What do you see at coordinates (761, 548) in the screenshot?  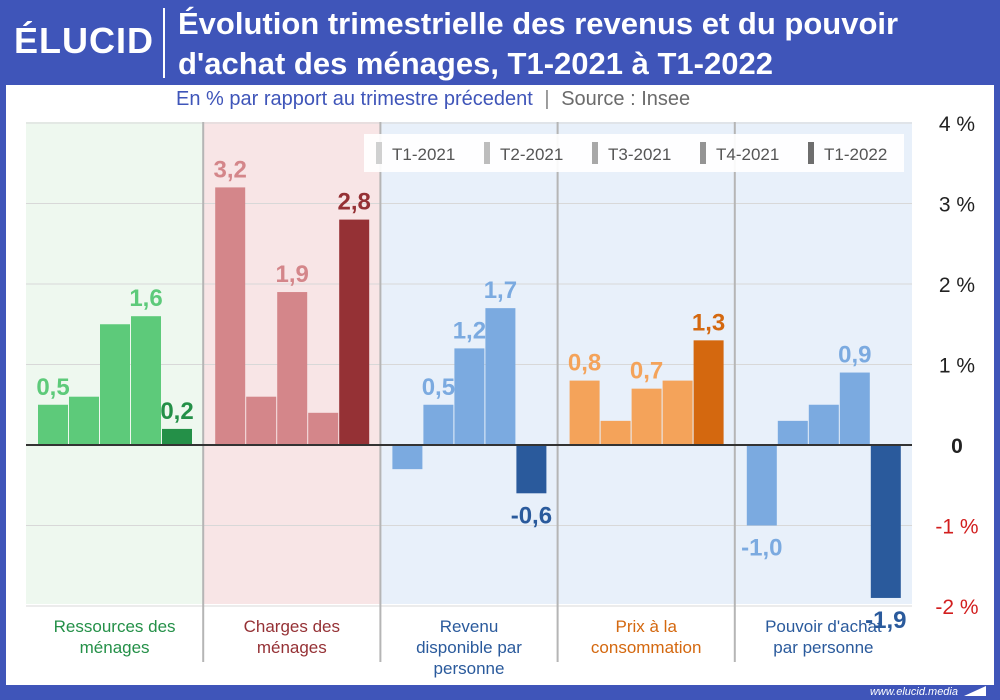 I see `data-label: -1,0` at bounding box center [761, 548].